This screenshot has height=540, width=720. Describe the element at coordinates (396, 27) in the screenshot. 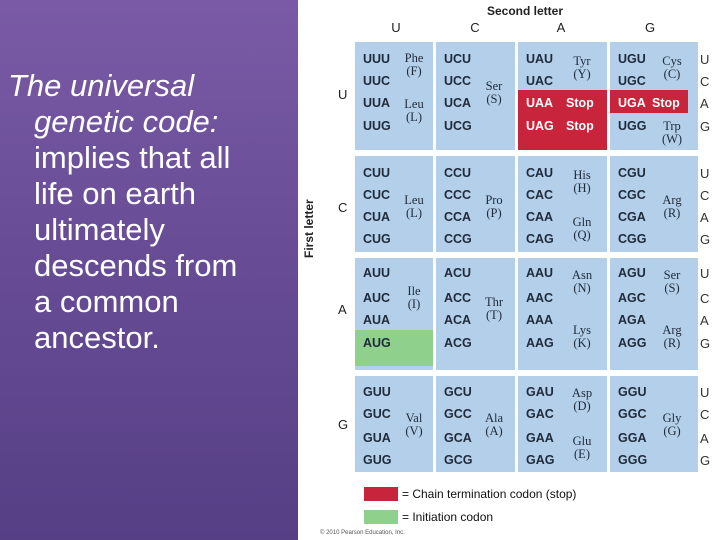

I see `col-letter-u: U` at that location.